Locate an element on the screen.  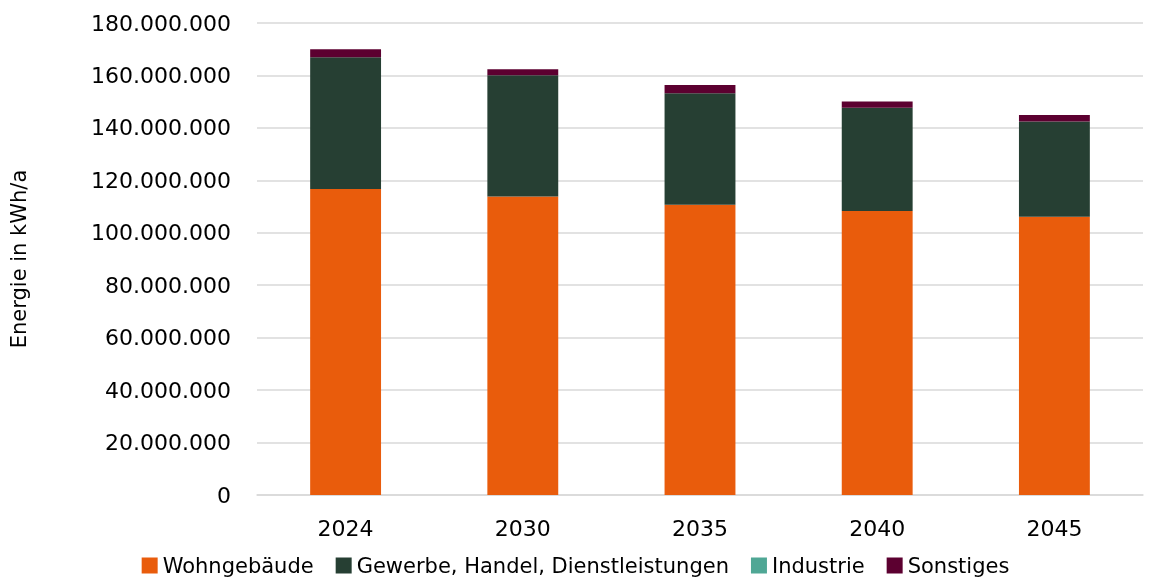
y-tick-label: 0 is located at coordinates (224, 495).